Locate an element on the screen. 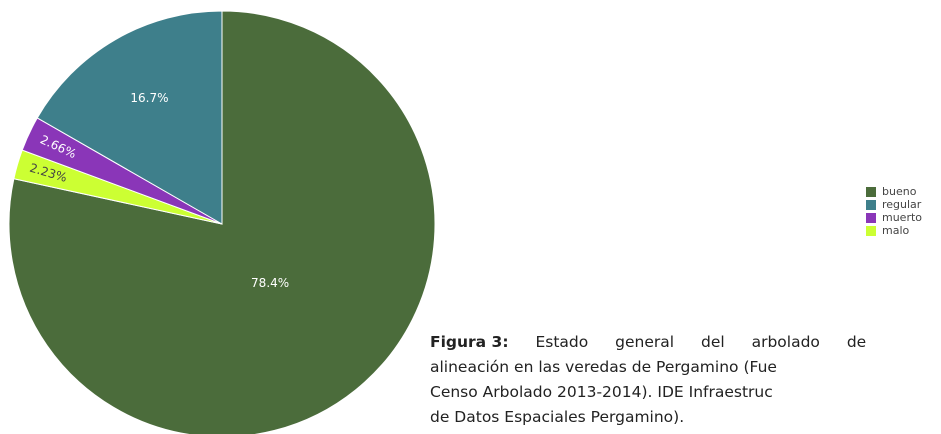 This screenshot has height=434, width=941. legend-label: muerto is located at coordinates (902, 217).